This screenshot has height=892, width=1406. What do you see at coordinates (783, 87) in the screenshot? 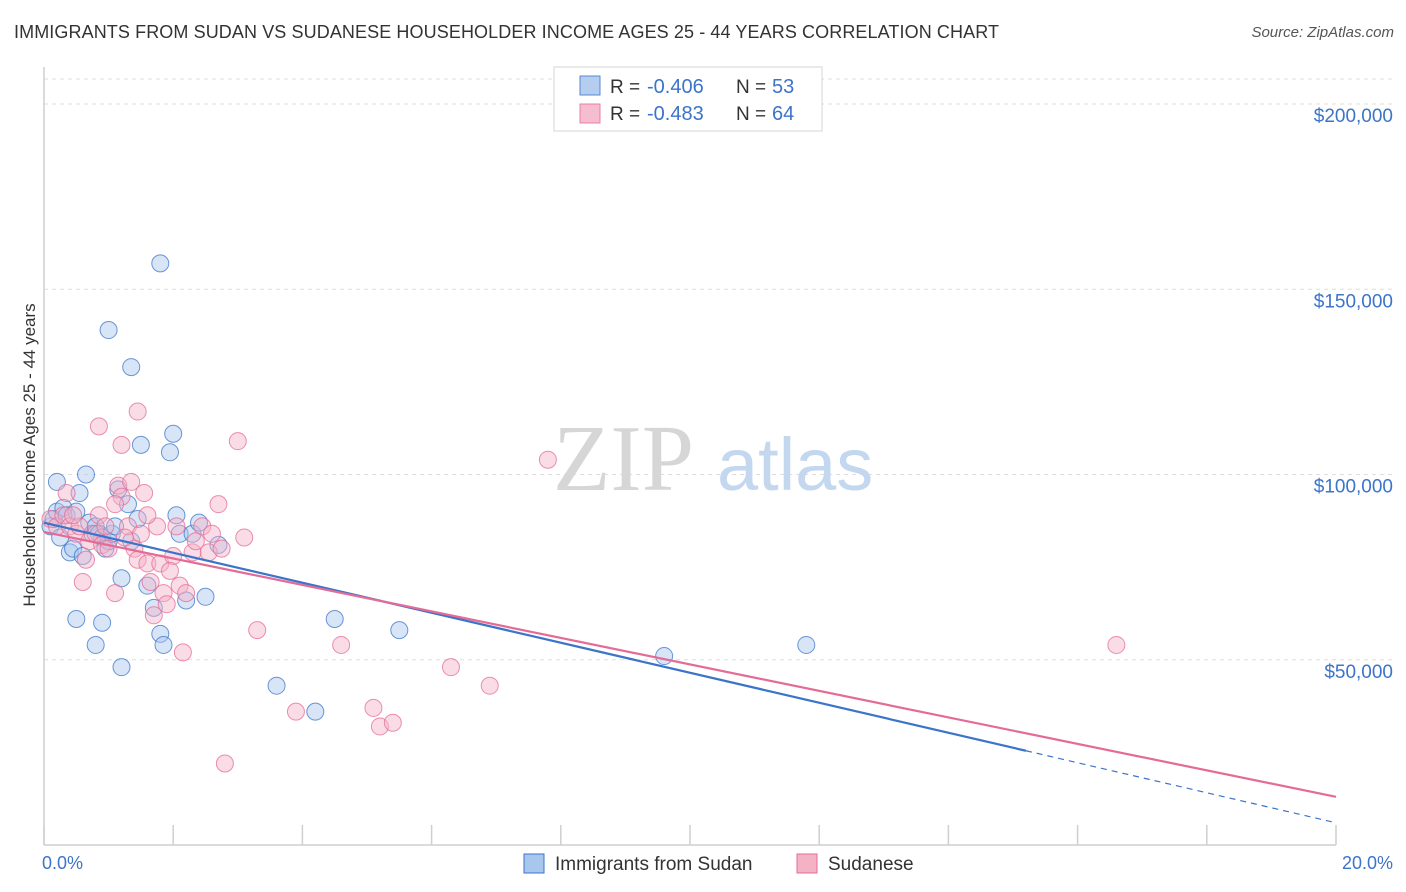
I see `legend-n-value-1: 53` at bounding box center [783, 87].